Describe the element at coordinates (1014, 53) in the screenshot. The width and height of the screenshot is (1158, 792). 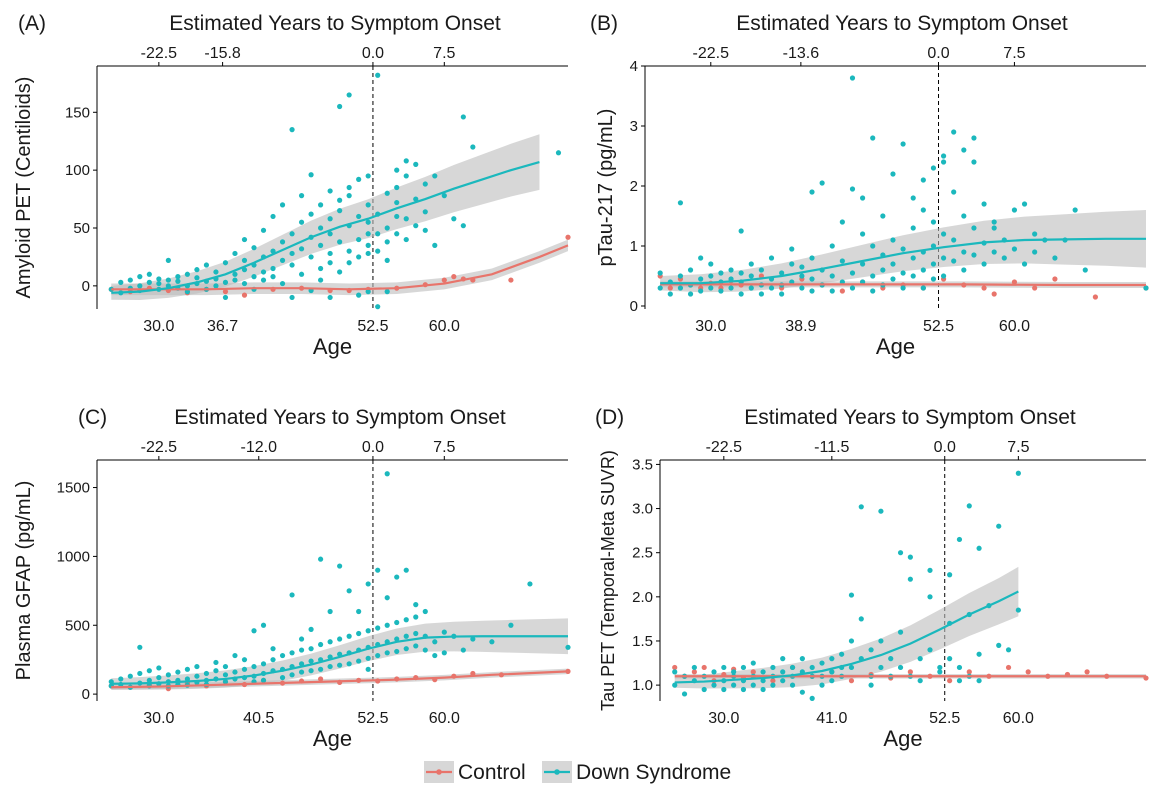
I see `top-tick-label: 7.5` at that location.